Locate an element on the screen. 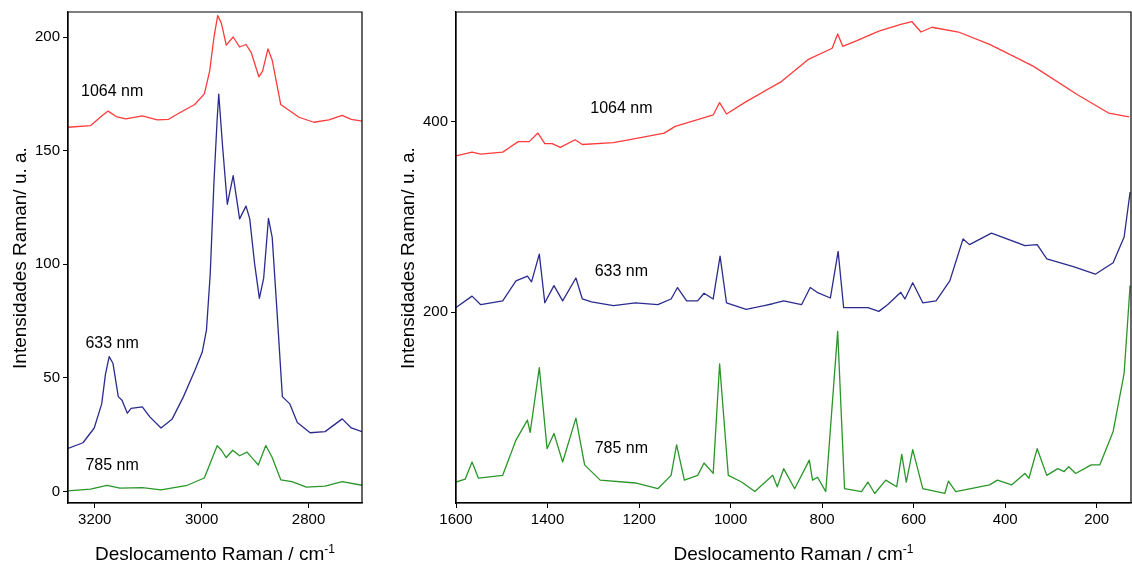  y-tick-label: 50 is located at coordinates (52, 377).